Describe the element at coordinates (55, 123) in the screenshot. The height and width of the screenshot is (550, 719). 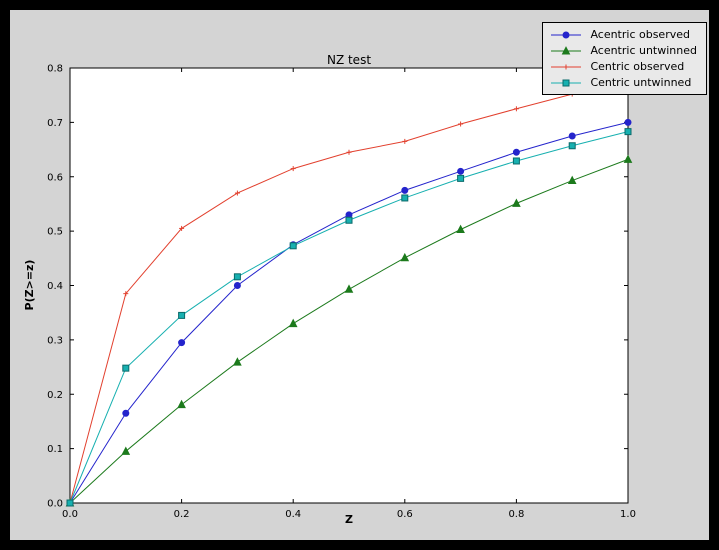
I see `y-tick-label: 0.7` at that location.